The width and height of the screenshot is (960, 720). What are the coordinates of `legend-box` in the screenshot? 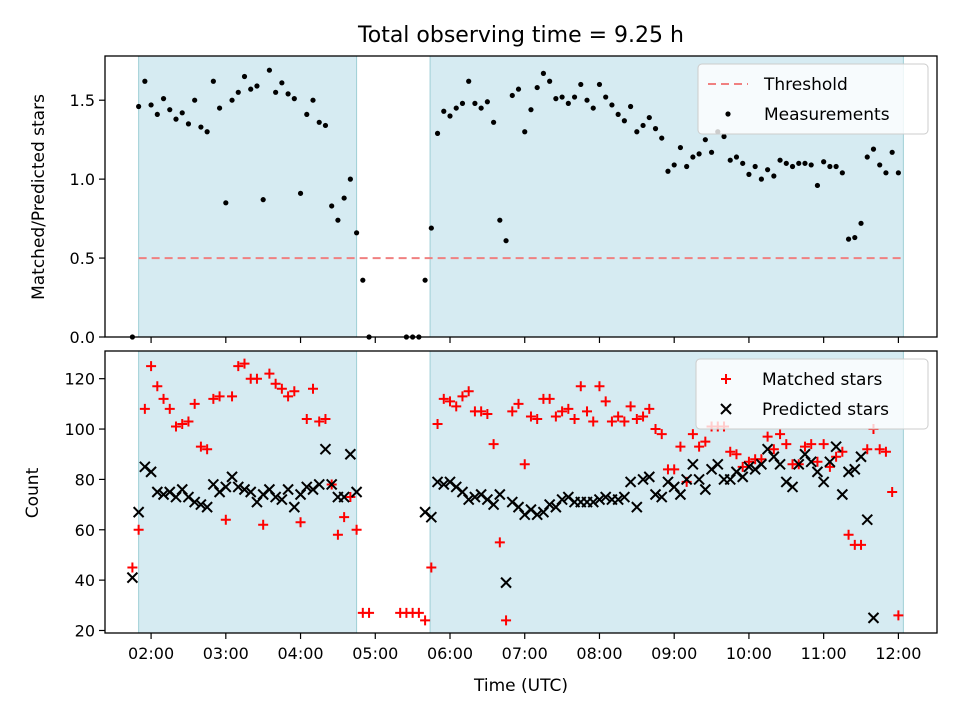 It's located at (812, 394).